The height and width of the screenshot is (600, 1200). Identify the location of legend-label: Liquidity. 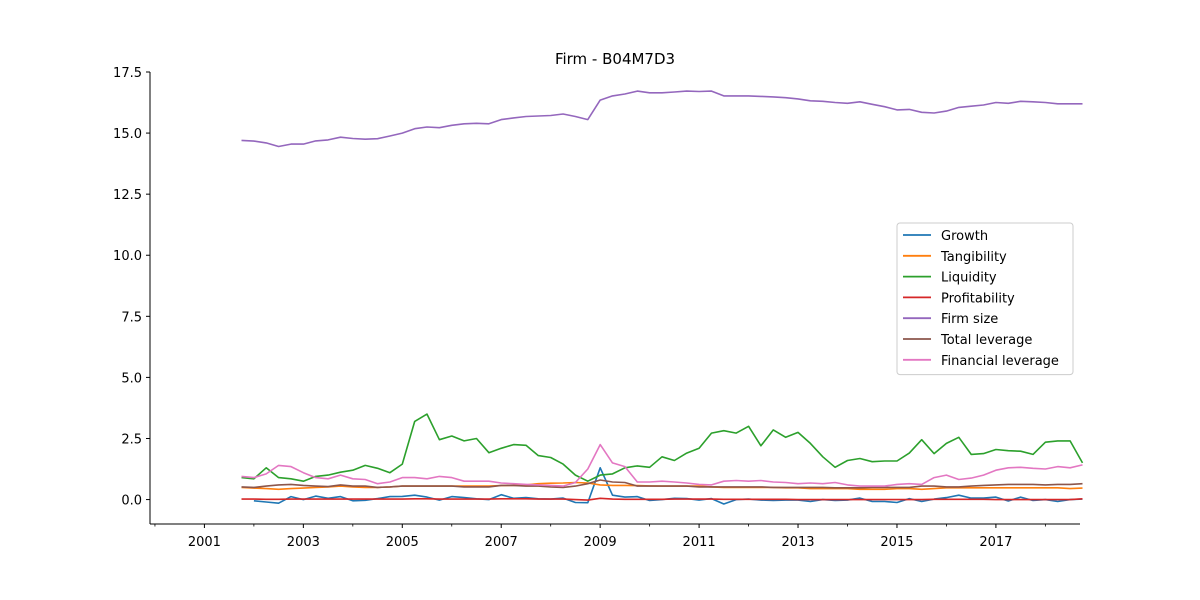
(969, 278).